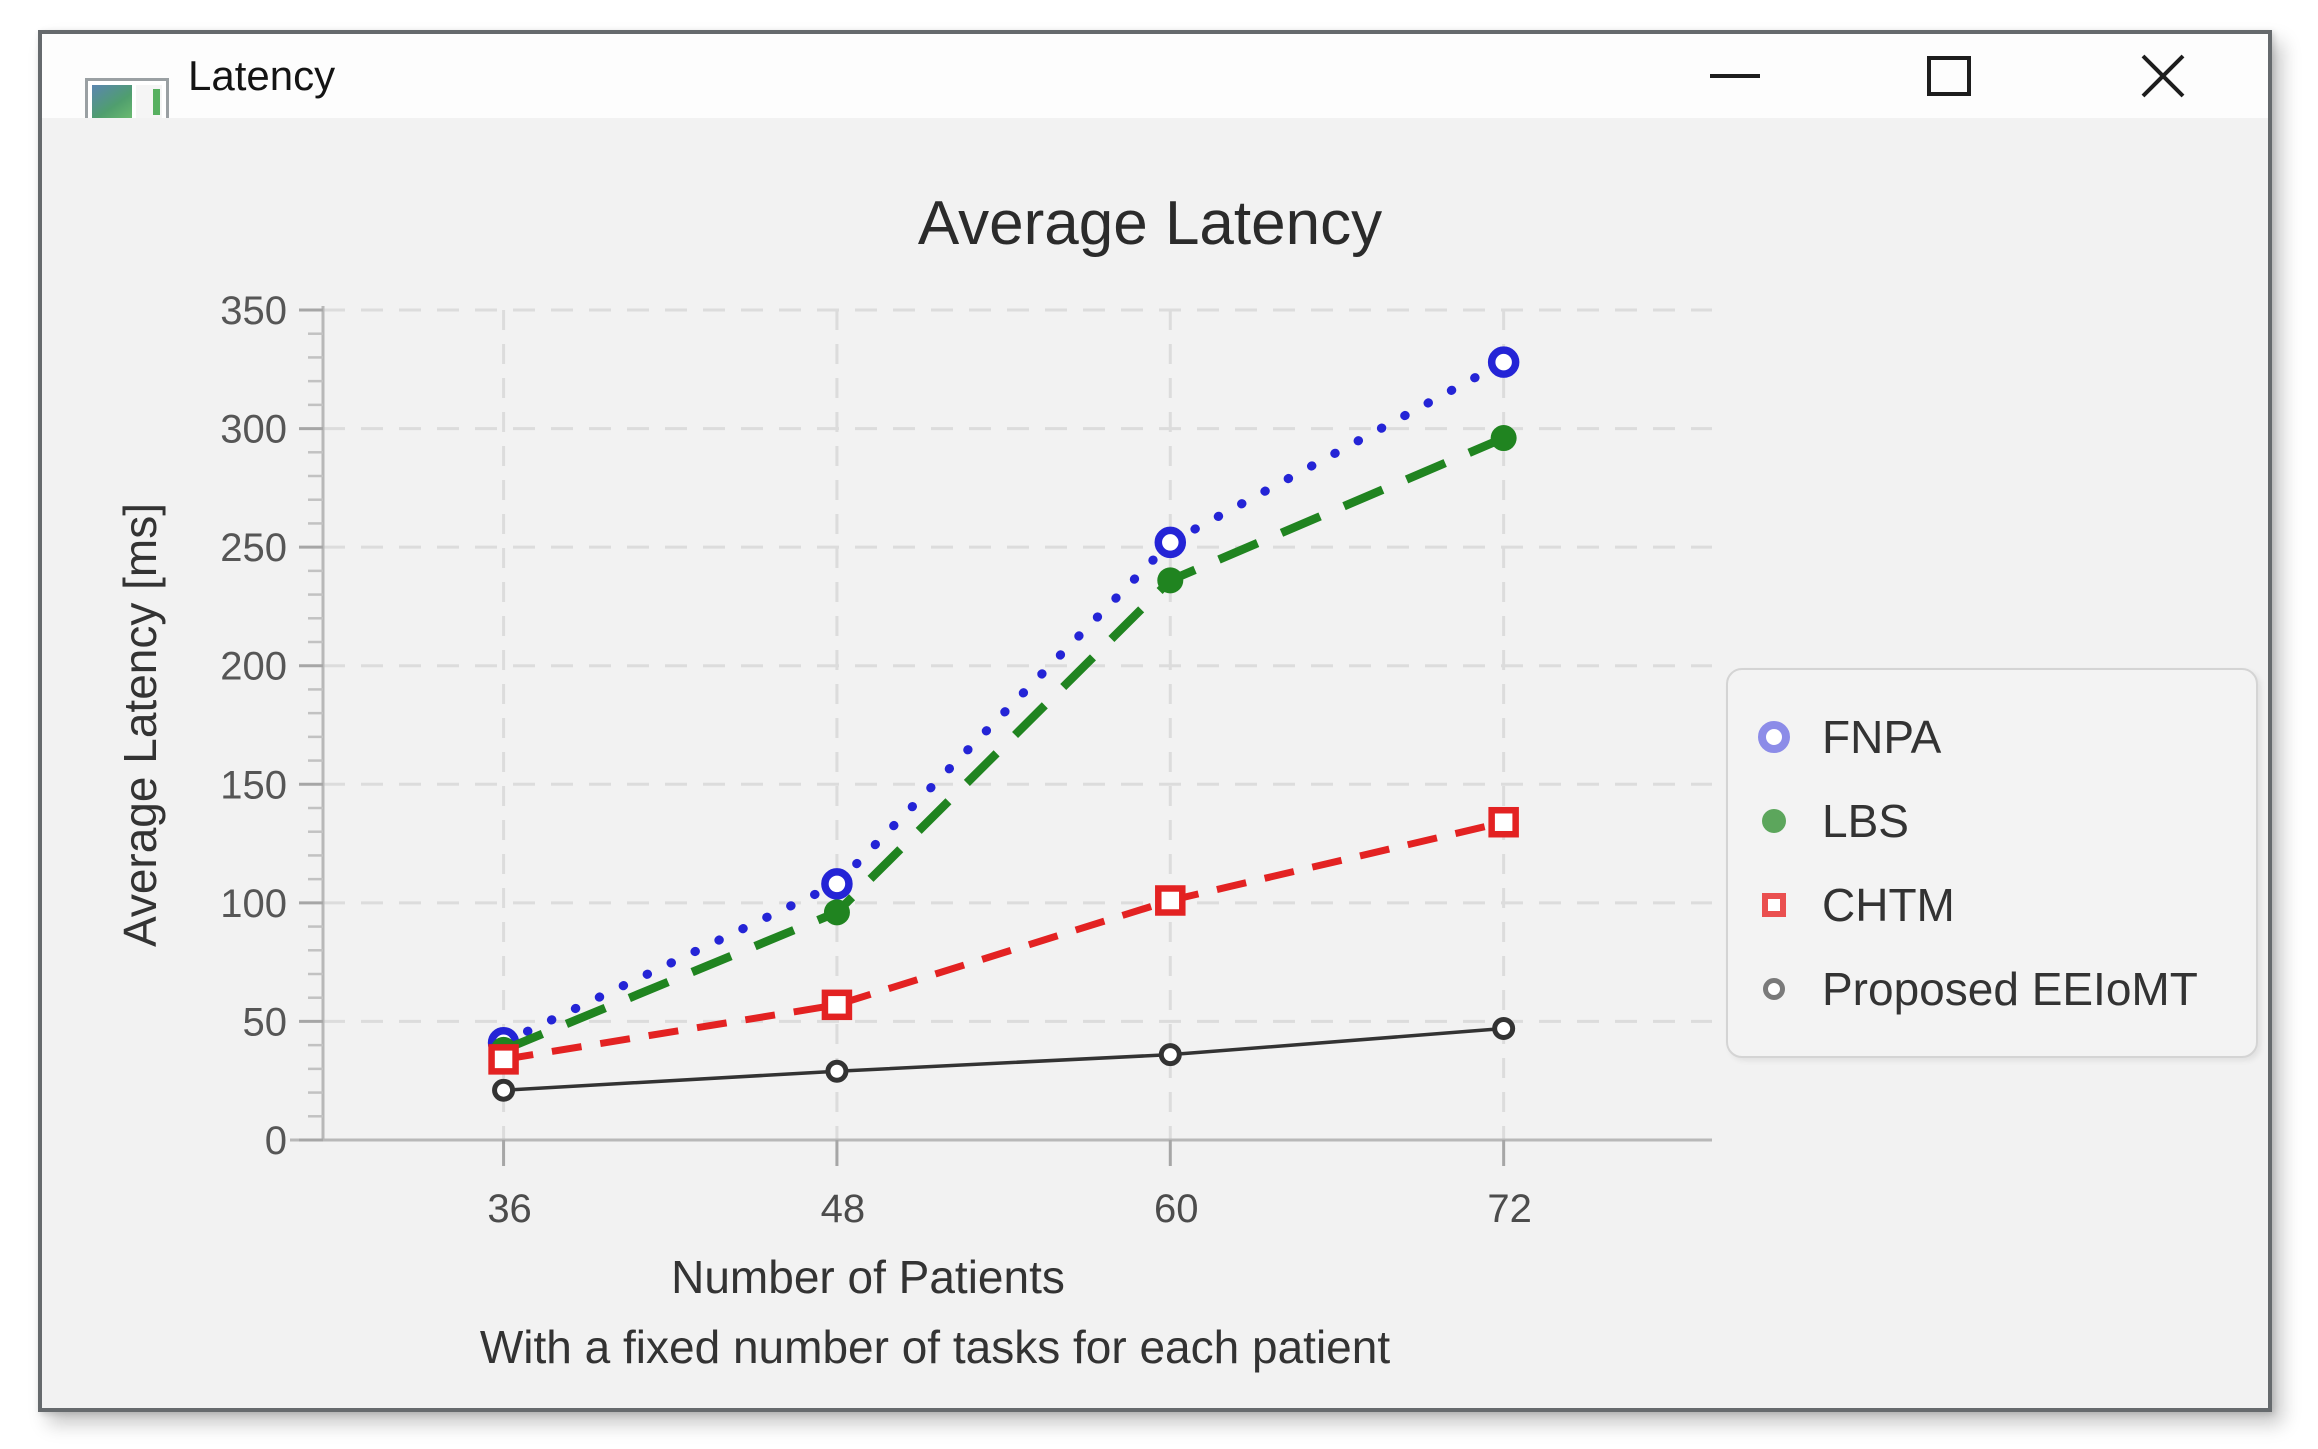  What do you see at coordinates (1004, 940) in the screenshot?
I see `series-line-chtm` at bounding box center [1004, 940].